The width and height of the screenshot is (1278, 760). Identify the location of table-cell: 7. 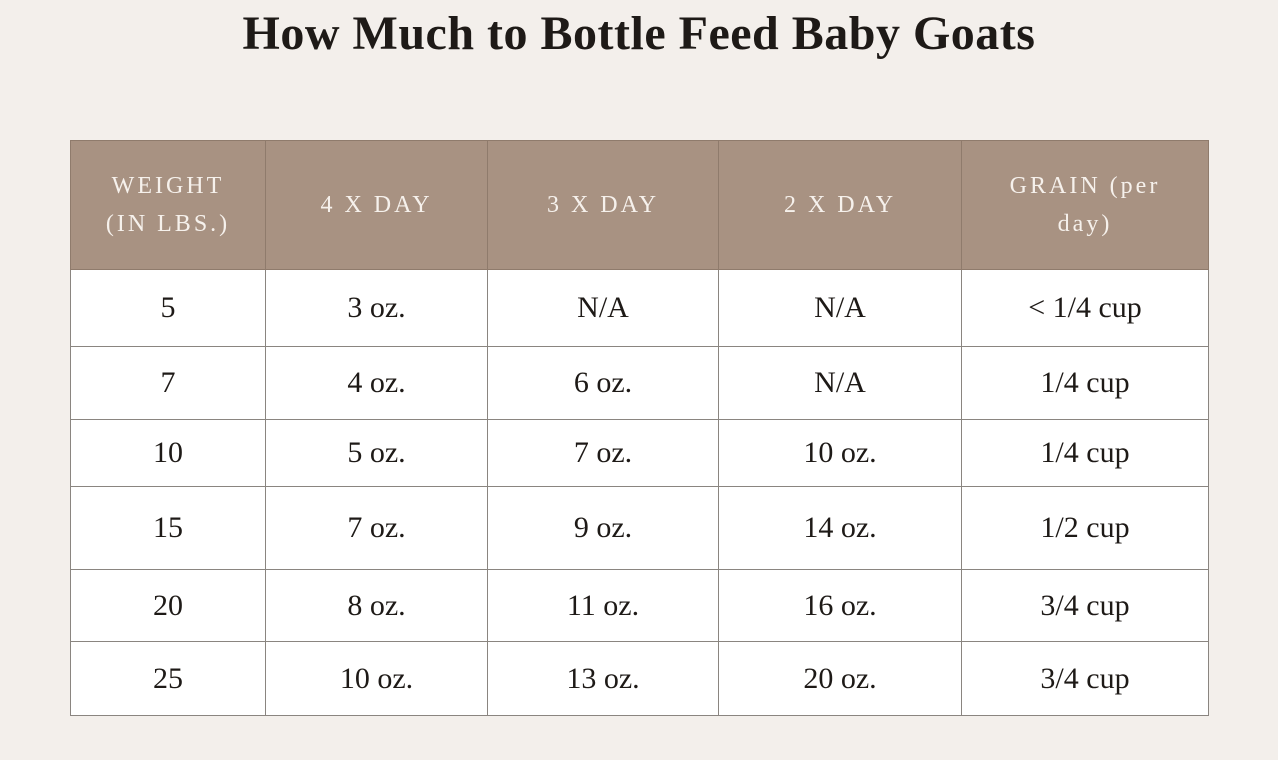
(168, 383).